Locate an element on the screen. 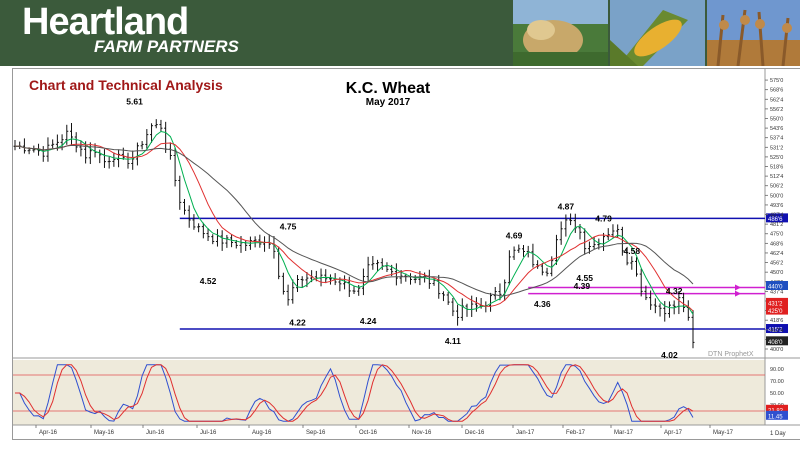 This screenshot has width=800, height=450. x-tick-label-9: Jan-17 is located at coordinates (525, 433).